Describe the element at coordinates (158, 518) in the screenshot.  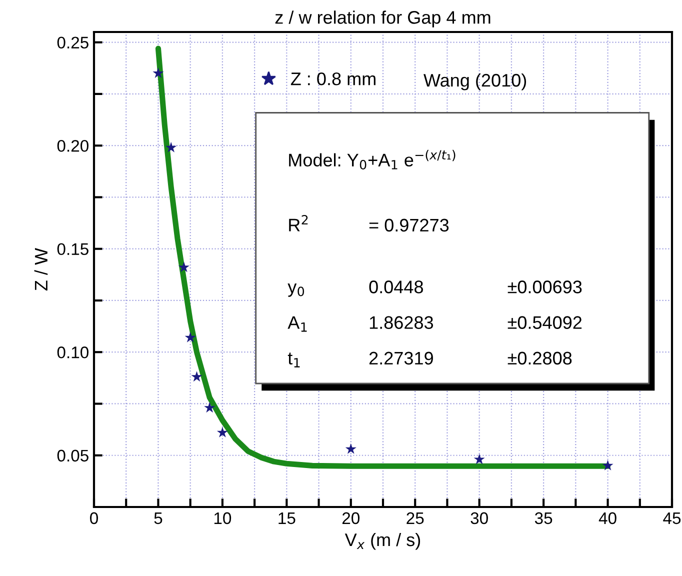
I see `x-tick-label: 5` at that location.